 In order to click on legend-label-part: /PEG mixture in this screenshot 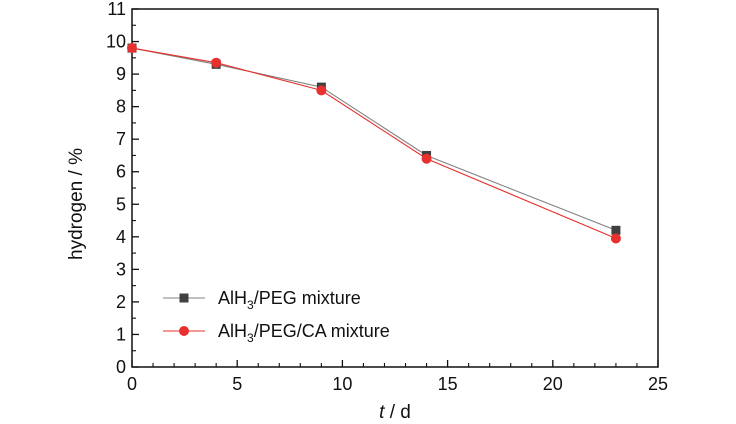, I will do `click(307, 298)`.